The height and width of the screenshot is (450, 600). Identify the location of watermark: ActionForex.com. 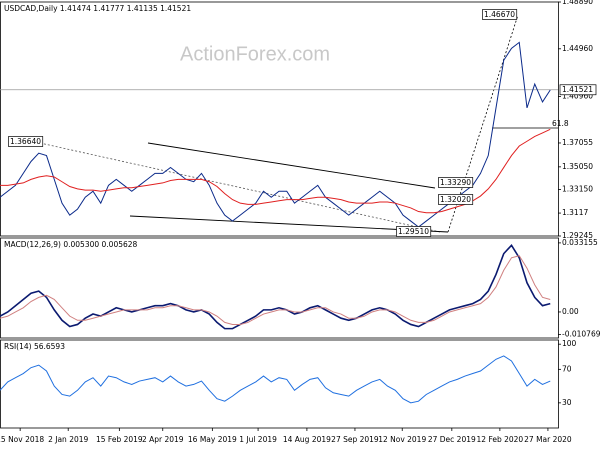
(255, 54).